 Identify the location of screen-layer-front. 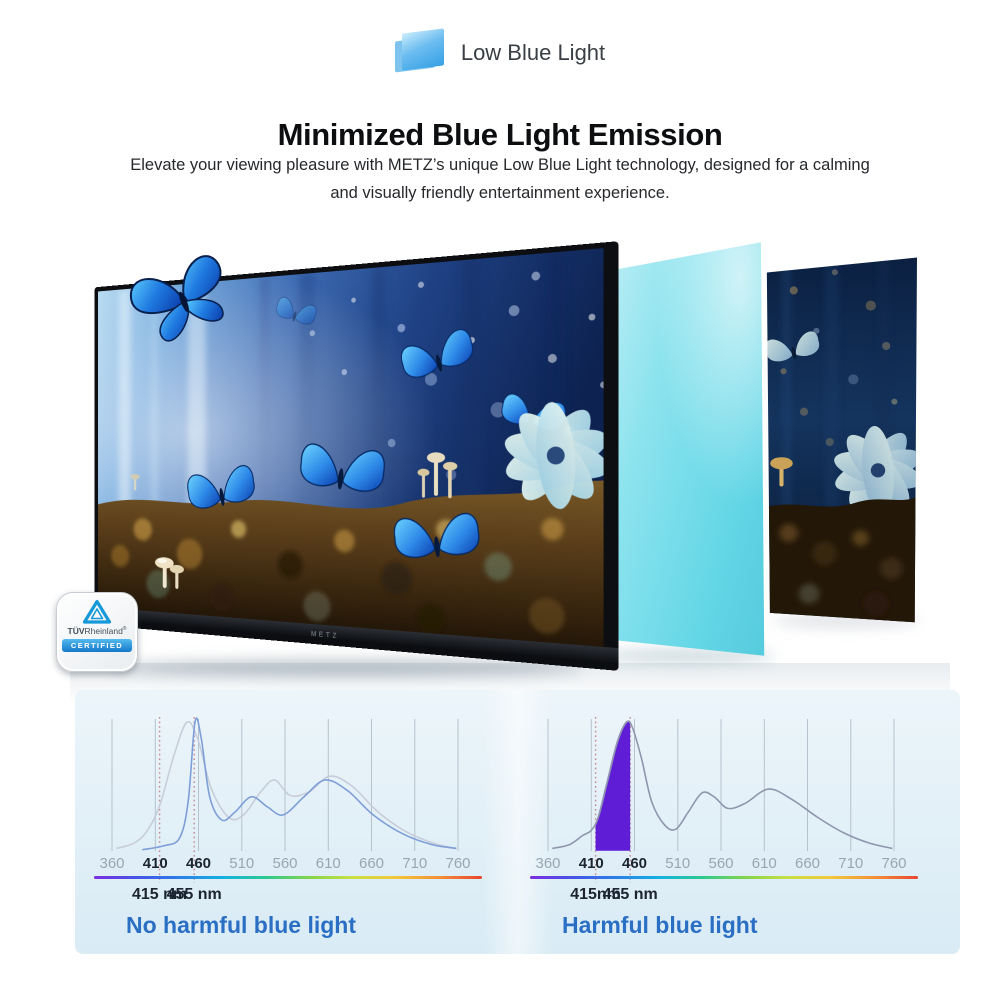
(422, 49).